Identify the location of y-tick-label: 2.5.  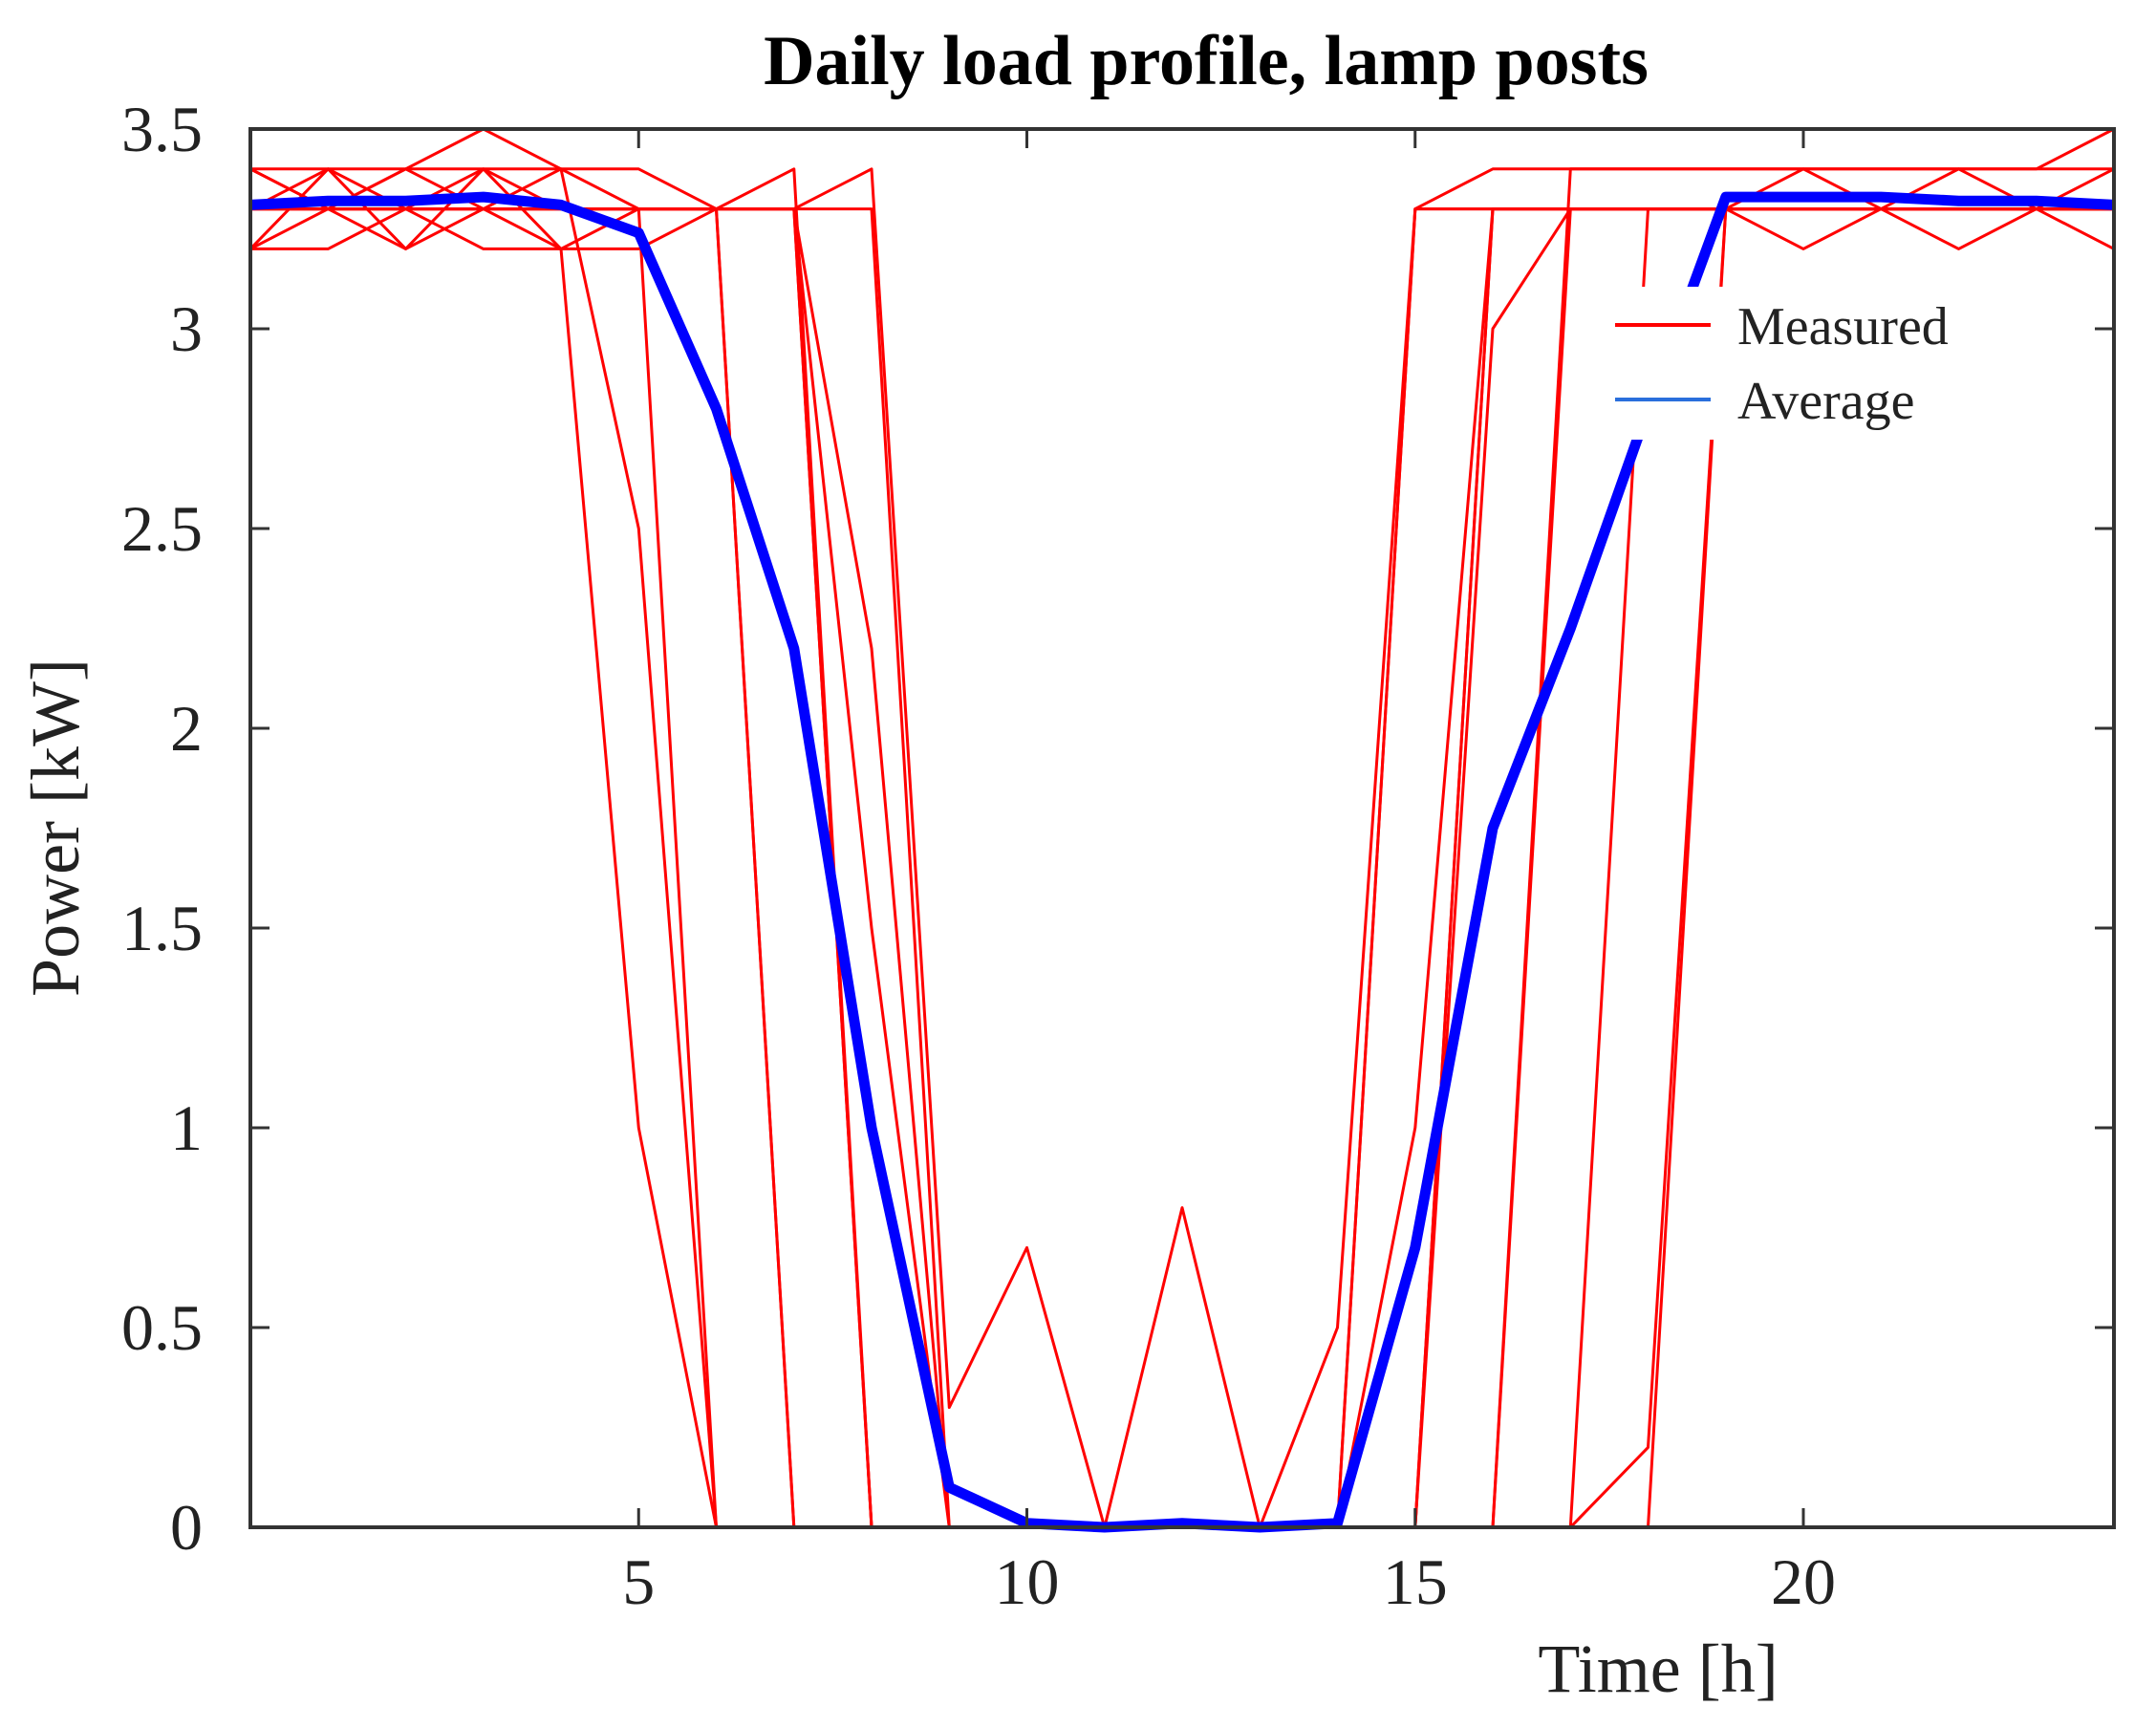
(162, 528).